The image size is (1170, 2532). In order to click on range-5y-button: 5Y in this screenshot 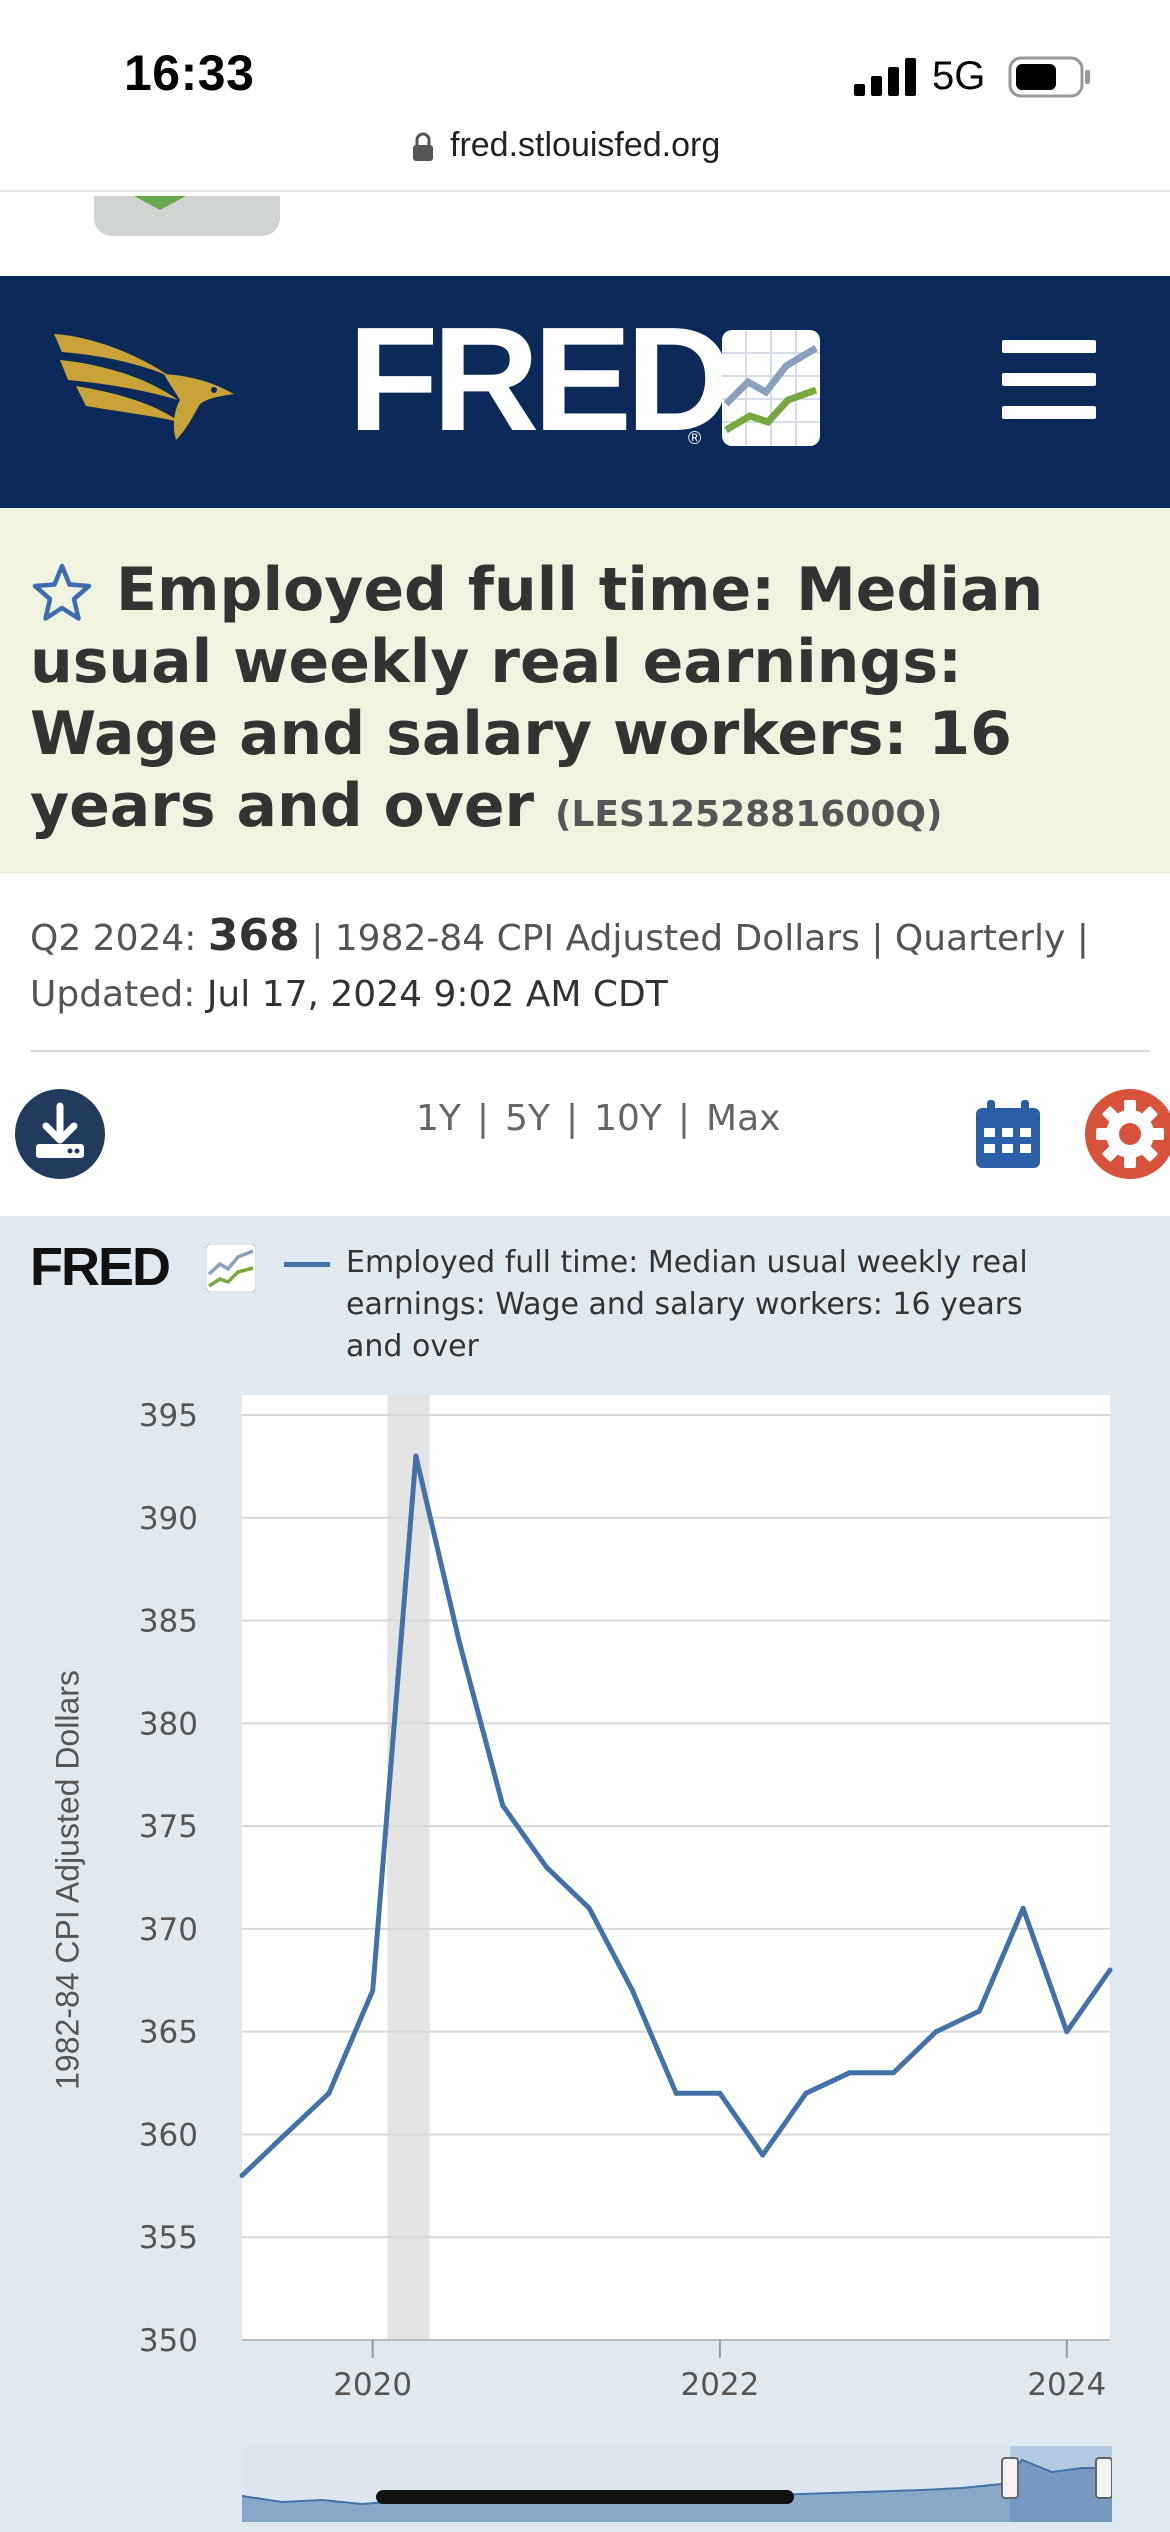, I will do `click(527, 1118)`.